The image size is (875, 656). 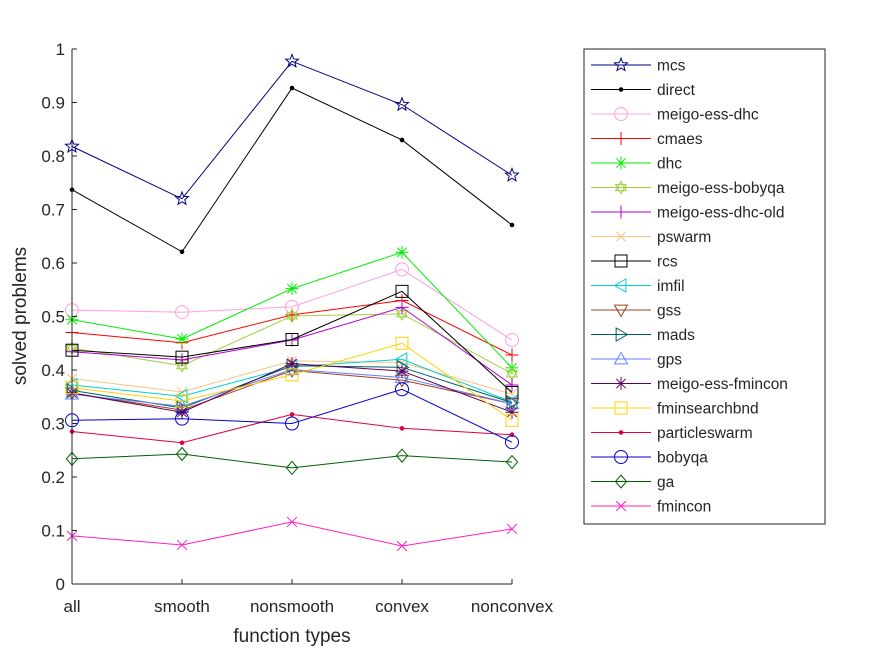 I want to click on y-tick-label: 0.5, so click(x=53, y=317).